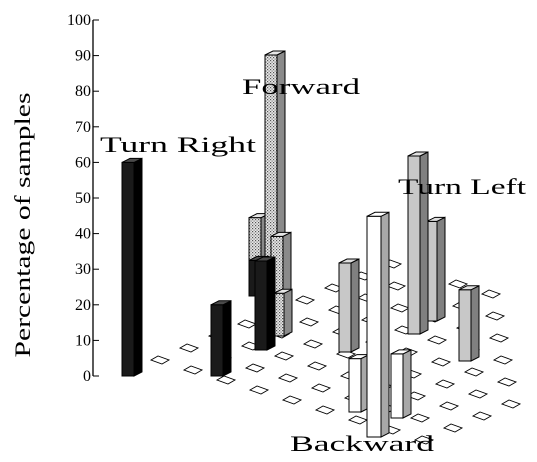 This screenshot has height=462, width=537. What do you see at coordinates (178, 144) in the screenshot?
I see `label-turn-right: Turn Right` at bounding box center [178, 144].